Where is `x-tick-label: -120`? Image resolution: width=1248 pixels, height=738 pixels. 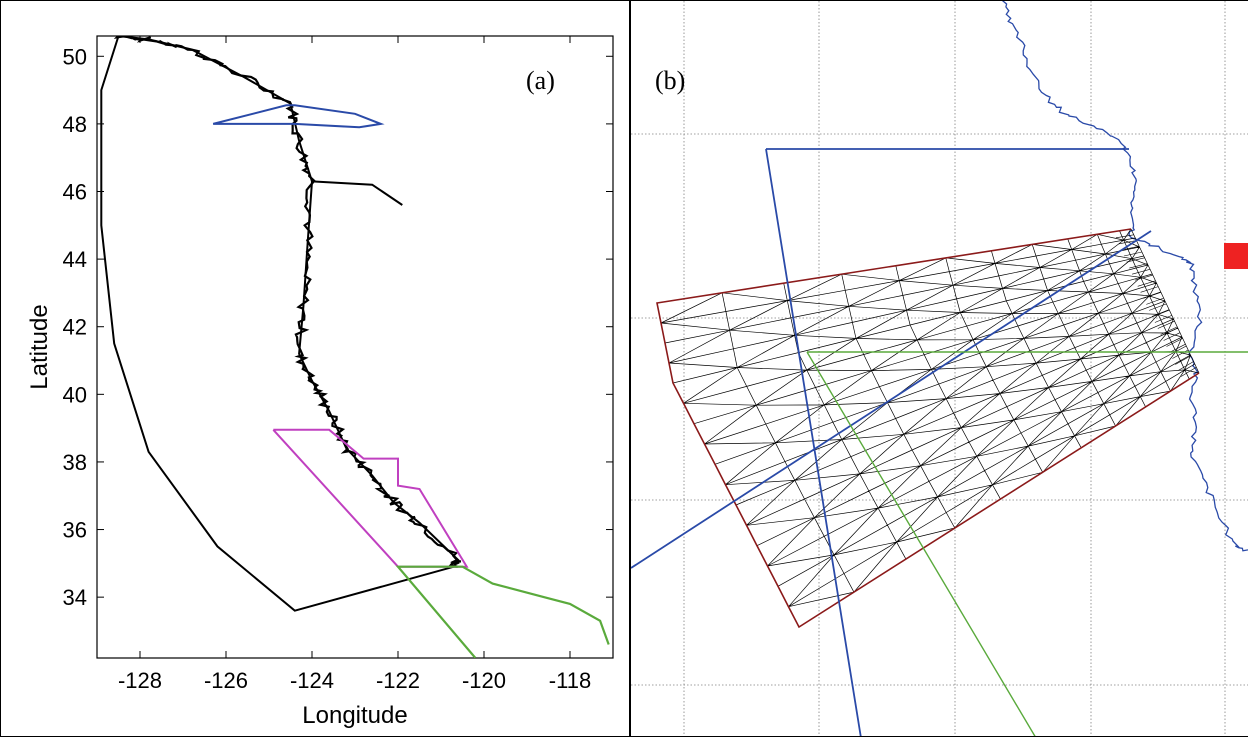
x-tick-label: -120 is located at coordinates (484, 680).